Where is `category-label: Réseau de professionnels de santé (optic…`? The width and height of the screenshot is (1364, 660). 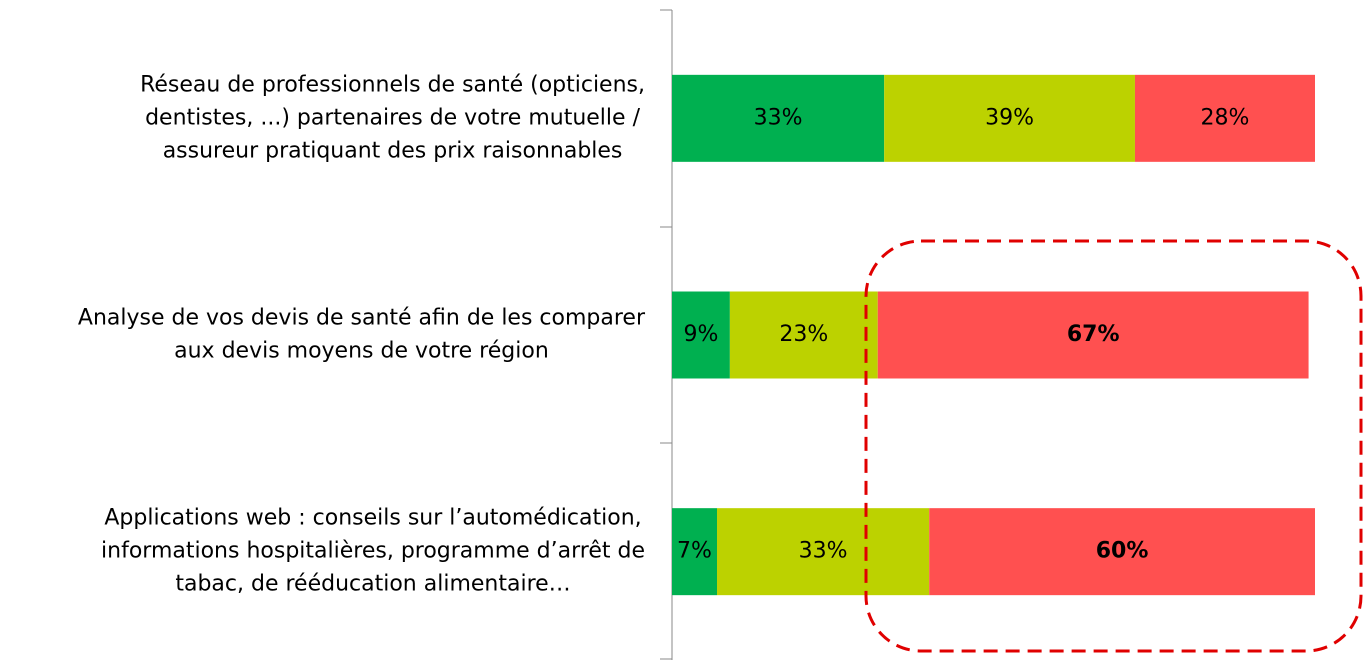
category-label: Réseau de professionnels de santé (optic… is located at coordinates (392, 84).